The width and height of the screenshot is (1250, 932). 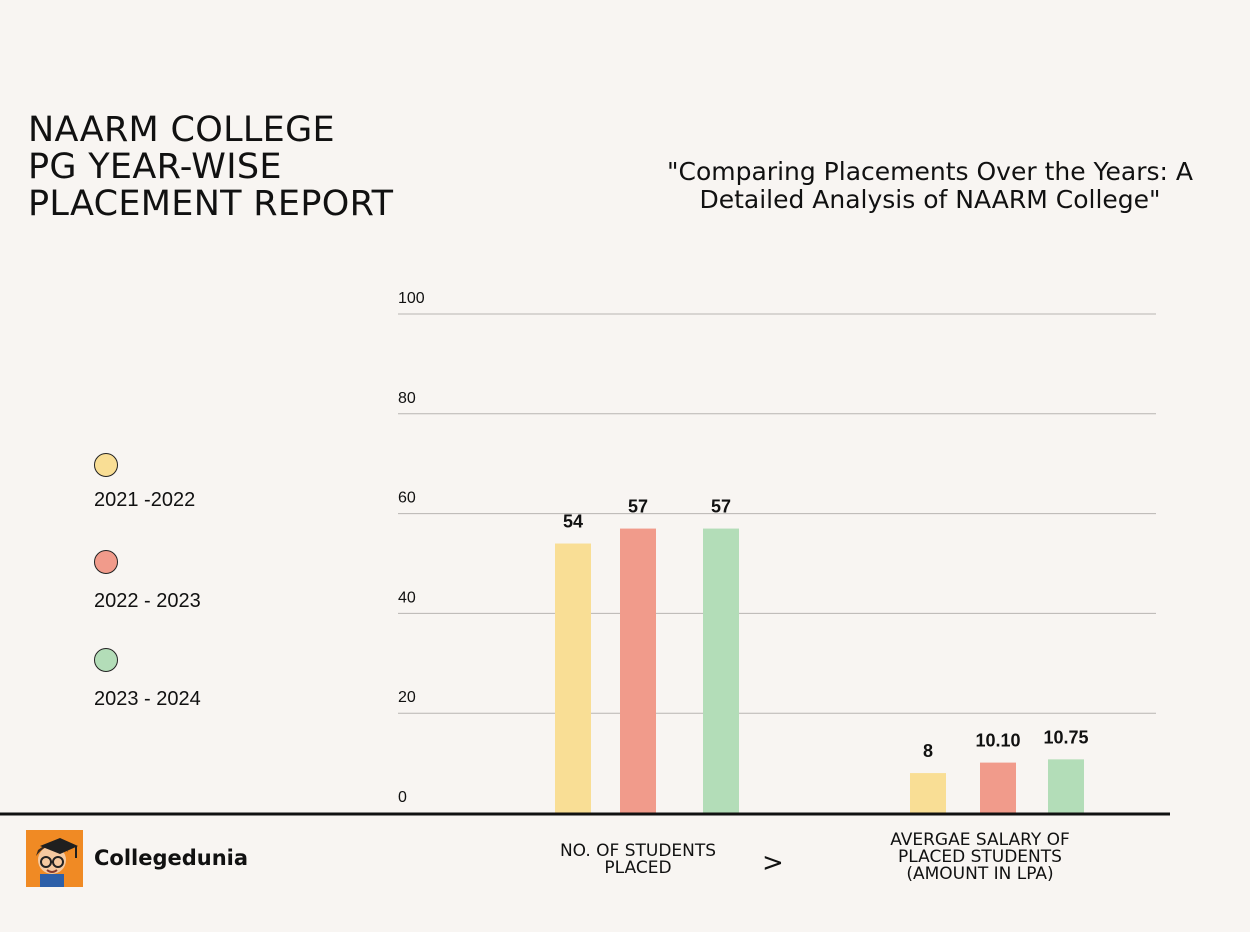 What do you see at coordinates (573, 522) in the screenshot?
I see `data-label: 54` at bounding box center [573, 522].